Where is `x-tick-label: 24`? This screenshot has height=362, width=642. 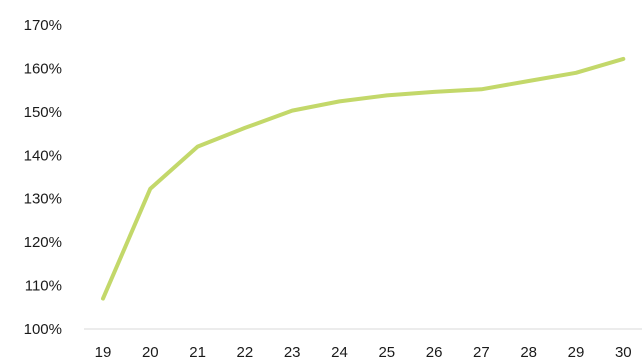
x-tick-label: 24 is located at coordinates (339, 352).